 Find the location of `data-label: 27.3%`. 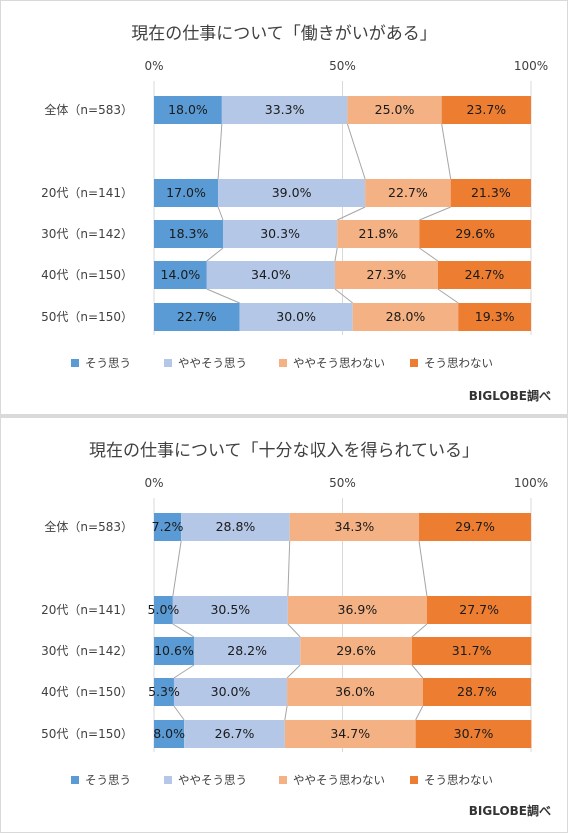

data-label: 27.3% is located at coordinates (386, 274).